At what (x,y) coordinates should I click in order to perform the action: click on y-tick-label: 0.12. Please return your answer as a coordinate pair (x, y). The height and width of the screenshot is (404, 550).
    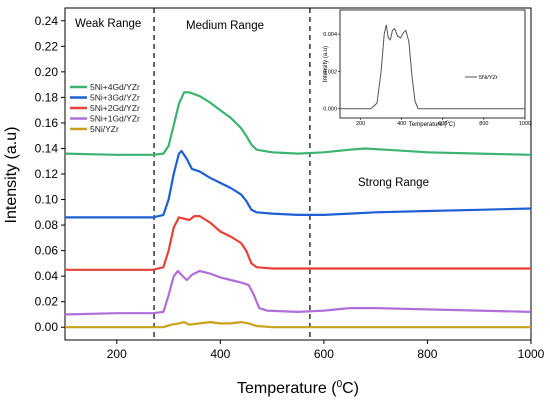
    Looking at the image, I should click on (47, 174).